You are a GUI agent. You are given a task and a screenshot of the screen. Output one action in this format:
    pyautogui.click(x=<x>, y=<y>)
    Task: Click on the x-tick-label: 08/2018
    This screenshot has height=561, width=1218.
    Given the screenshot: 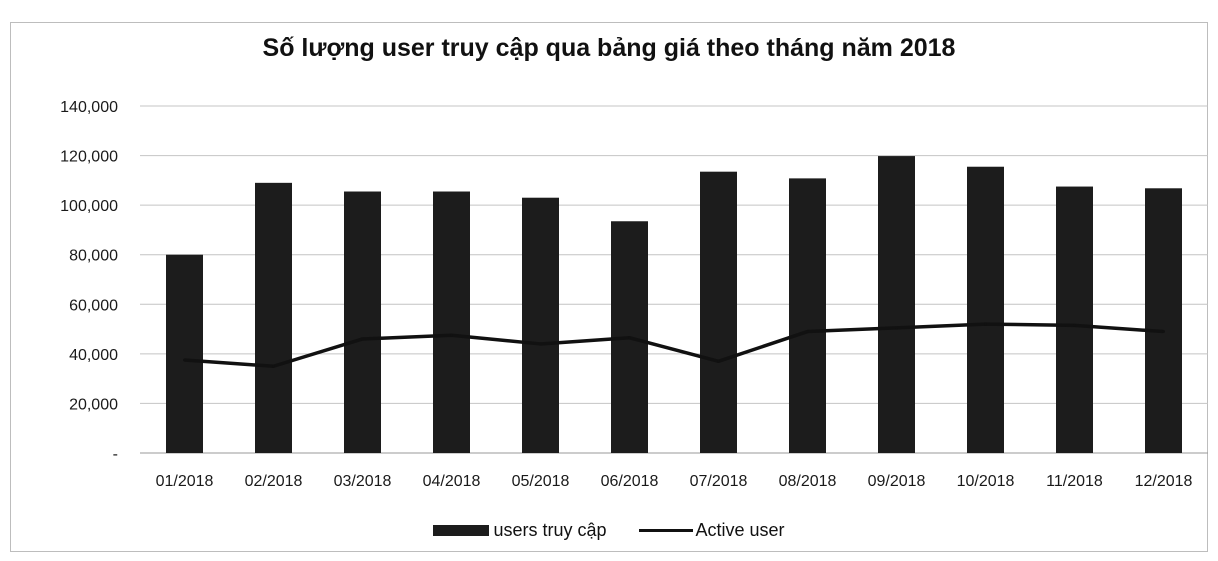 What is the action you would take?
    pyautogui.click(x=808, y=481)
    